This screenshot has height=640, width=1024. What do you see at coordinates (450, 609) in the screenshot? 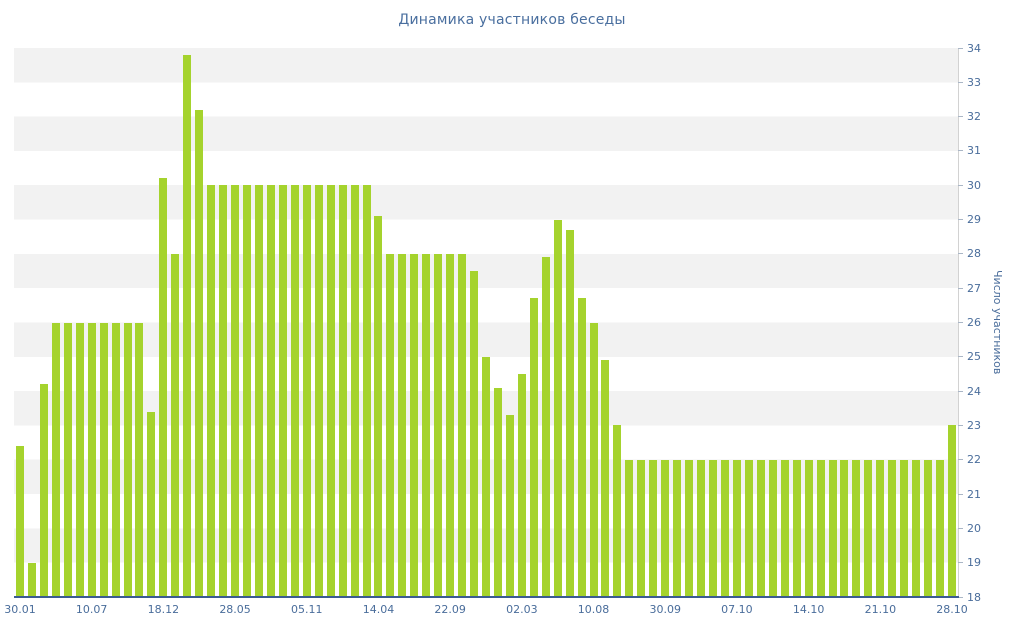
I see `x-tick-label: 22.09` at bounding box center [450, 609].